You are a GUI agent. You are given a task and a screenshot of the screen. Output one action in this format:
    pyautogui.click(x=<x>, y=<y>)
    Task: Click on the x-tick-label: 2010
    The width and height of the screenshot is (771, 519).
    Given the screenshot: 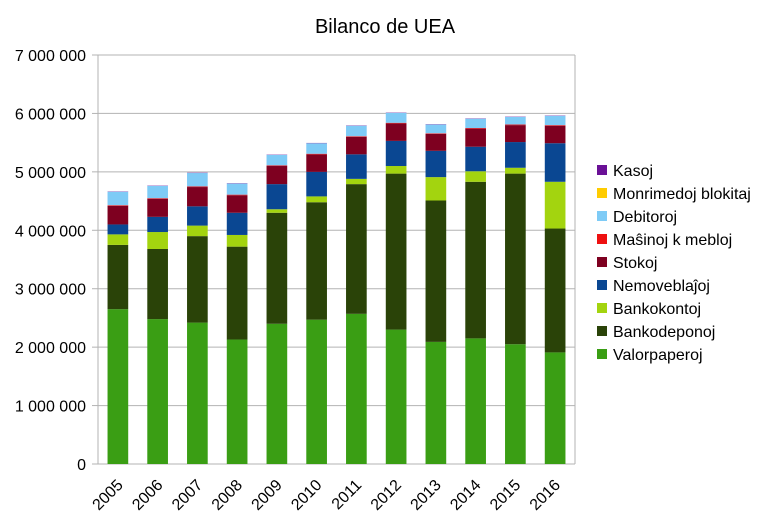 What is the action you would take?
    pyautogui.click(x=306, y=495)
    